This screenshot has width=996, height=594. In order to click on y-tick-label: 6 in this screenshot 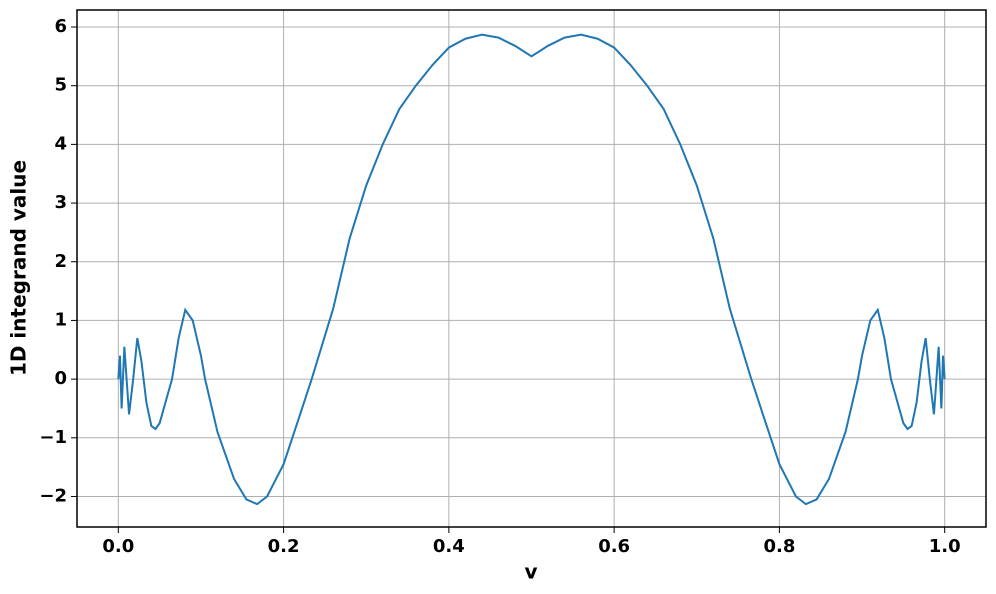, I will do `click(60, 26)`.